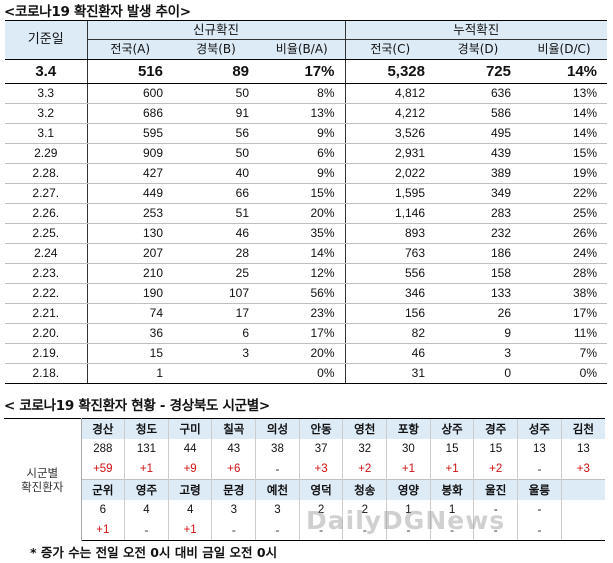 This screenshot has width=613, height=563. Describe the element at coordinates (129, 313) in the screenshot. I see `value-cell: 74` at that location.